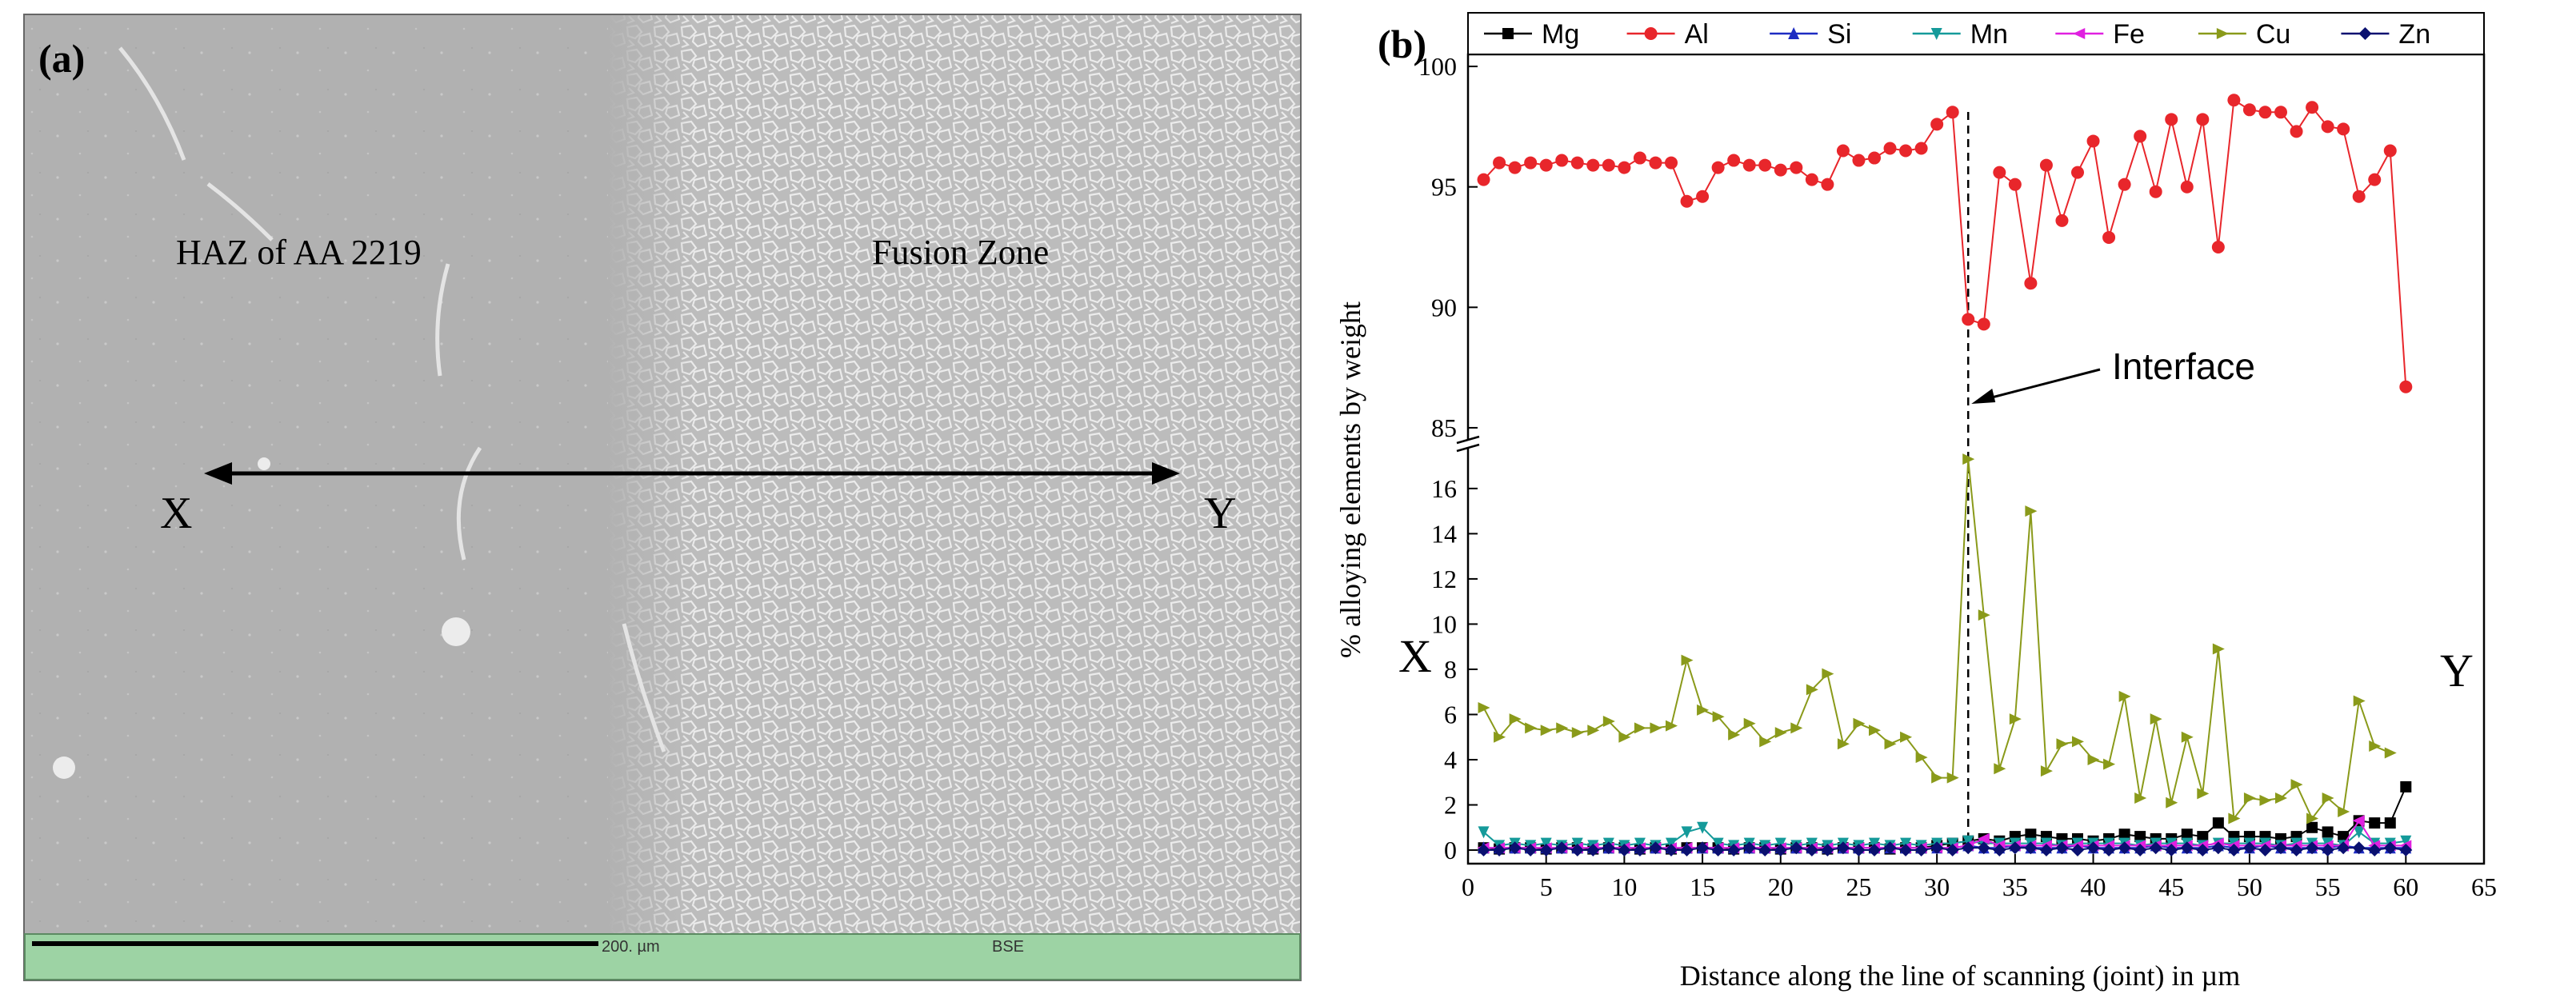 The image size is (2576, 998). I want to click on x-tick-label: 40, so click(2093, 886).